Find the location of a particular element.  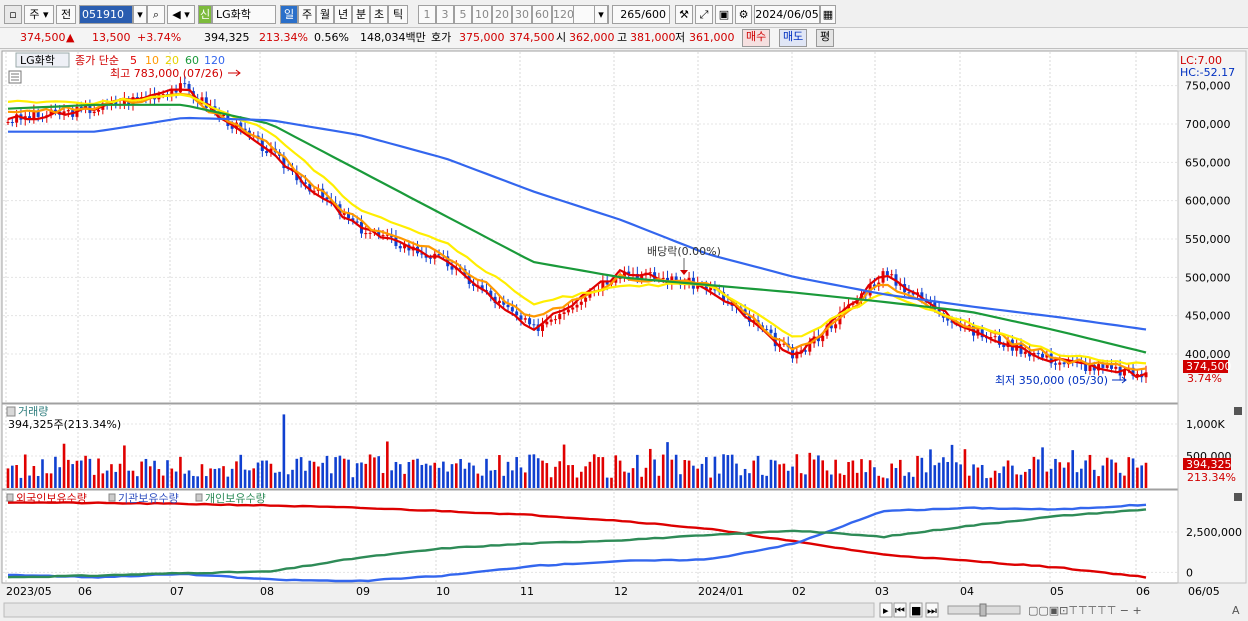

save-icon: ▣ is located at coordinates (724, 14).